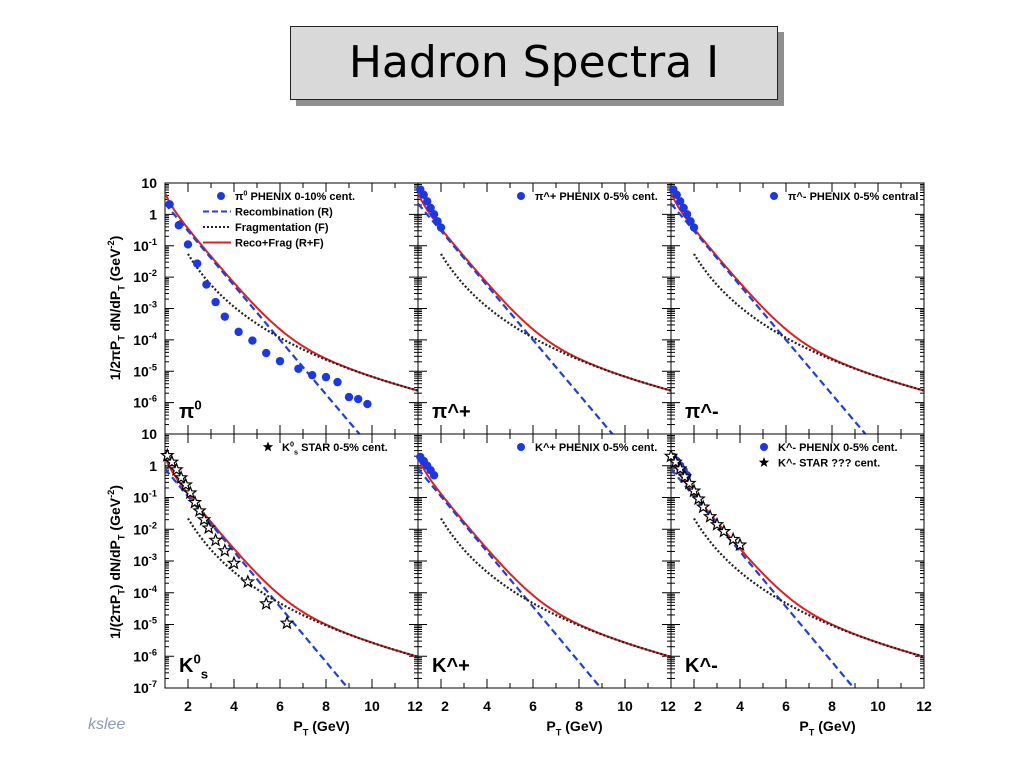  Describe the element at coordinates (107, 724) in the screenshot. I see `footer-author: kslee` at that location.